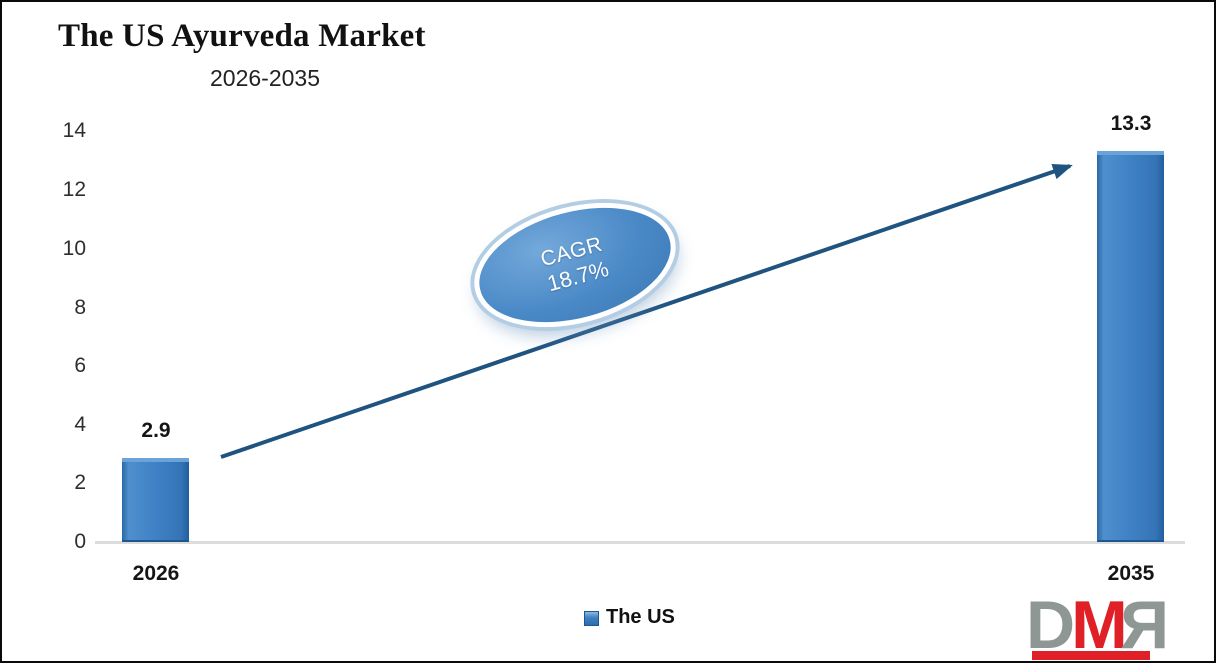  I want to click on logo-letter-r: R, so click(1146, 625).